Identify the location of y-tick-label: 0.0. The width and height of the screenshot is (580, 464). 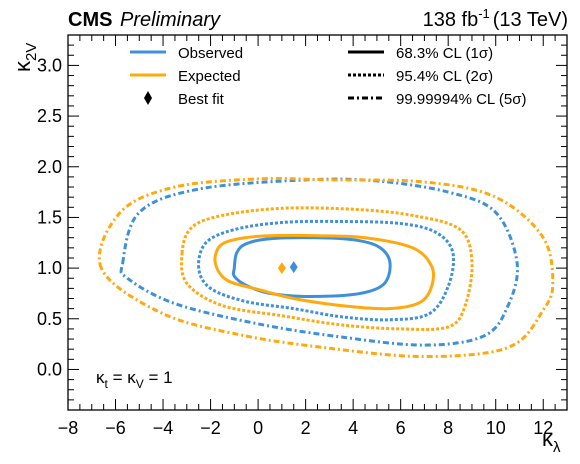
(49, 369).